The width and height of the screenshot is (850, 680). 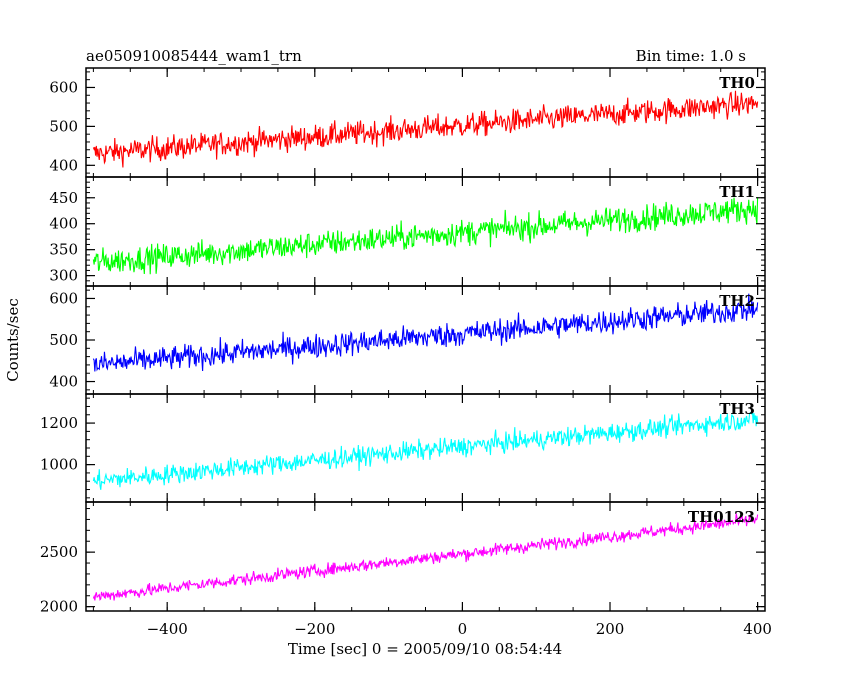 What do you see at coordinates (59, 423) in the screenshot?
I see `y-tick-label: 1200` at bounding box center [59, 423].